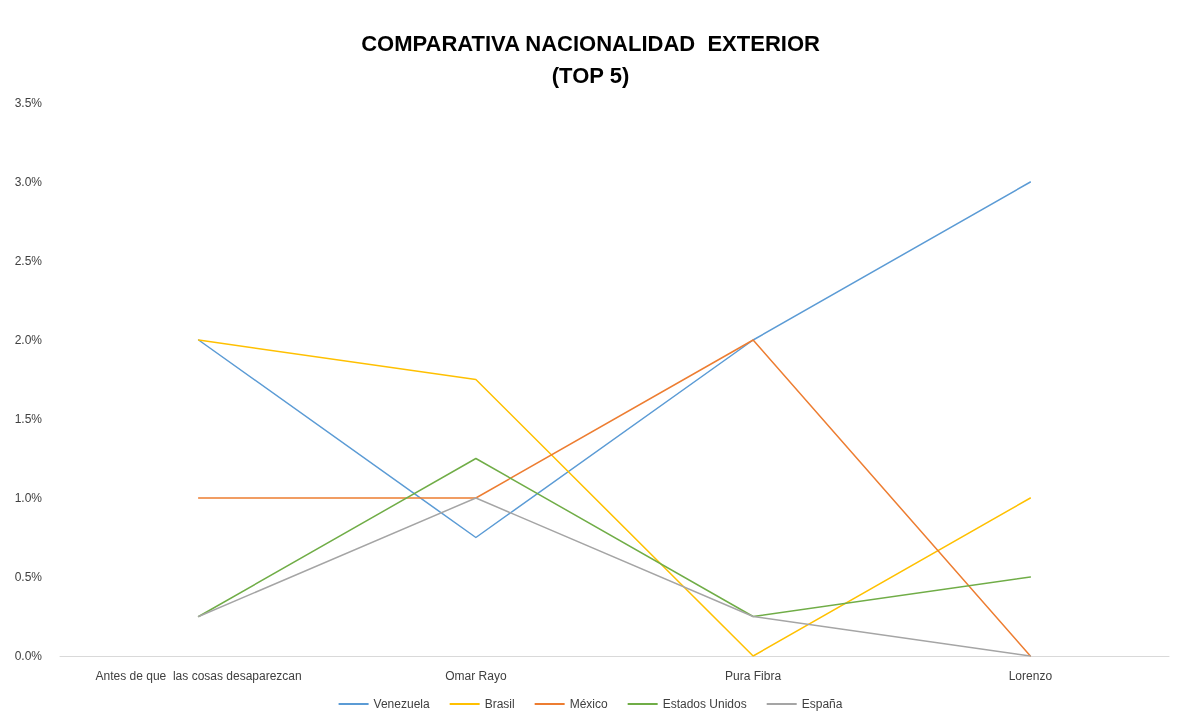 The image size is (1181, 725). I want to click on y-tick-label: 2.5%, so click(28, 261).